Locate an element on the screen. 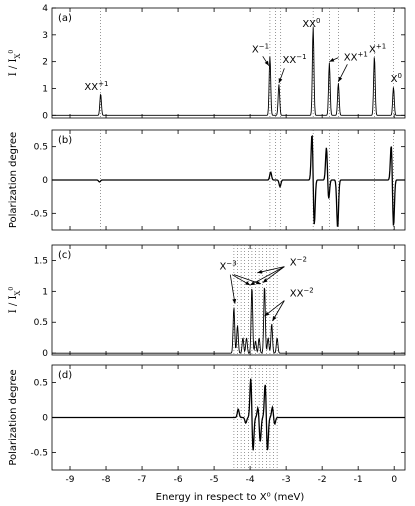 This screenshot has height=506, width=415. x-tick-label: -7 is located at coordinates (142, 480).